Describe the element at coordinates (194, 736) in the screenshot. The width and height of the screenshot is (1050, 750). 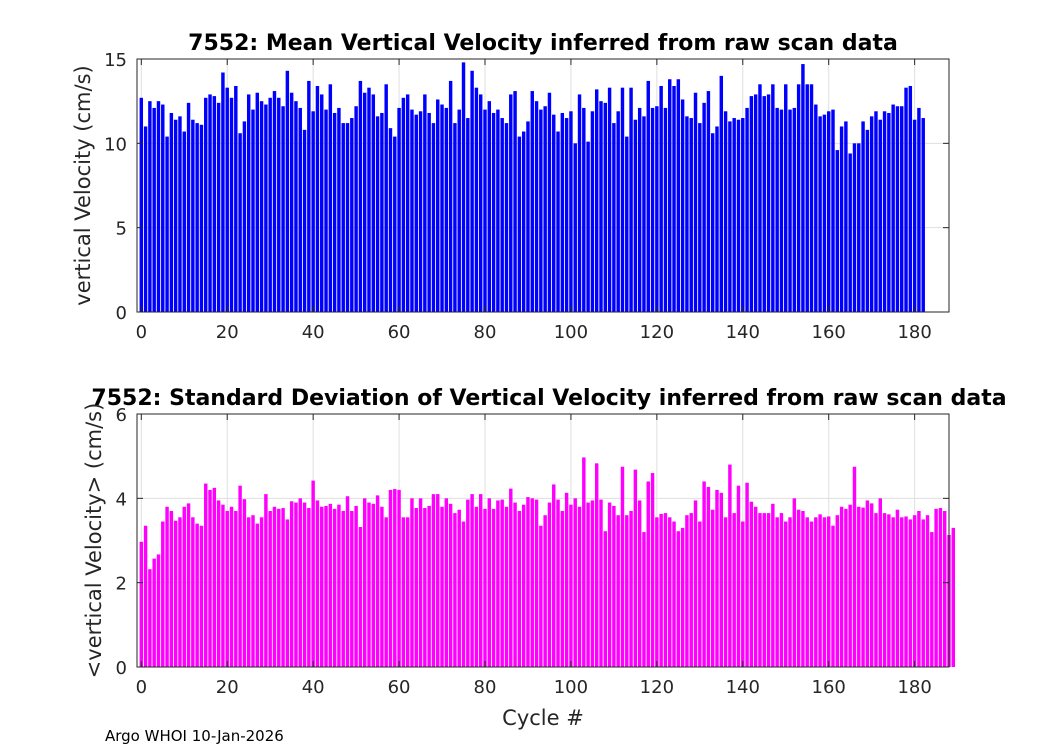
I see `footer-text: Argo WHOI 10-Jan-2026` at that location.